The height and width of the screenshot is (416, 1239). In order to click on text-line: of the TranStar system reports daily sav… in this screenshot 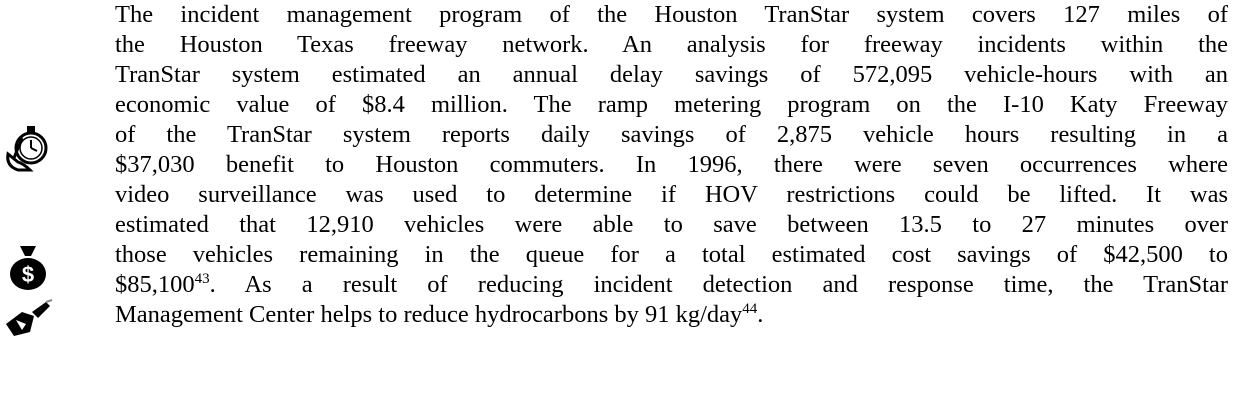, I will do `click(671, 135)`.